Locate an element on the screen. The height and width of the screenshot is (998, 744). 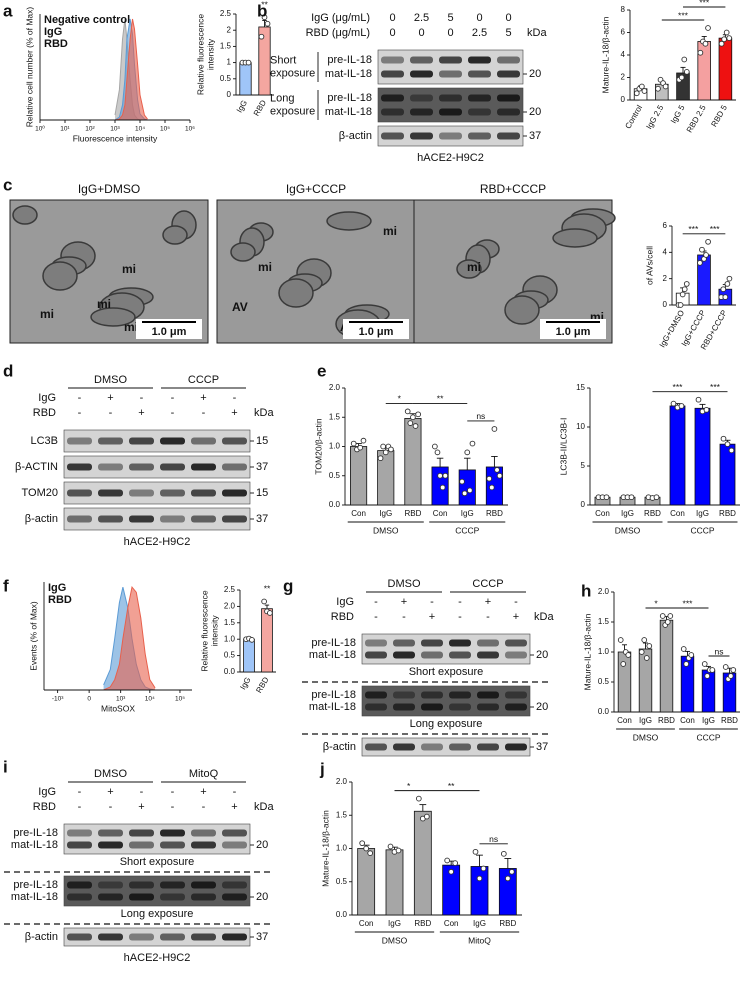
condition-label: RBD is located at coordinates (44, 807).